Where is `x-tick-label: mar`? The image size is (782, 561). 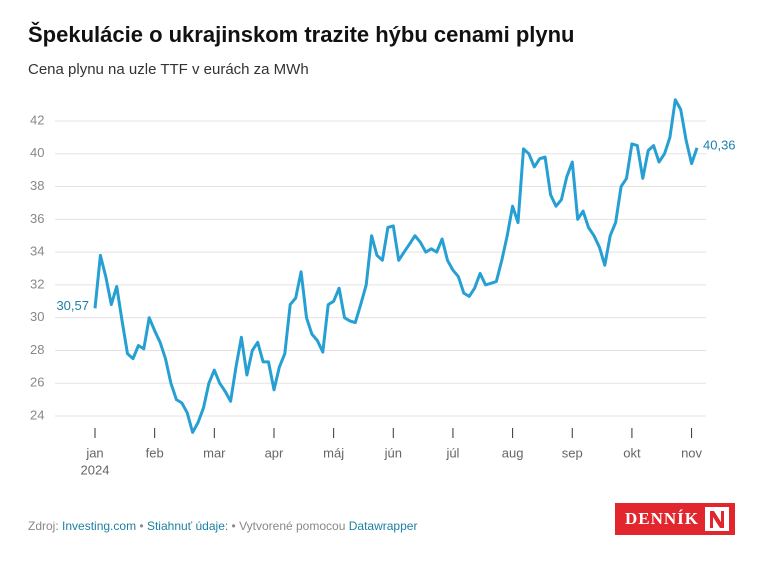 x-tick-label: mar is located at coordinates (214, 452).